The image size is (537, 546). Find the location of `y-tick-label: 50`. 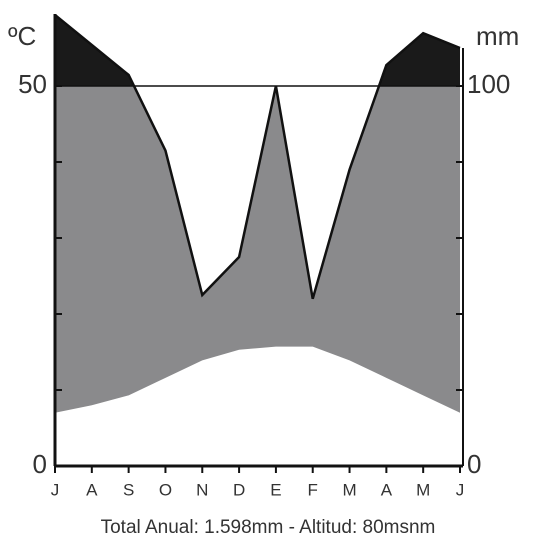

y-tick-label: 50 is located at coordinates (32, 84).